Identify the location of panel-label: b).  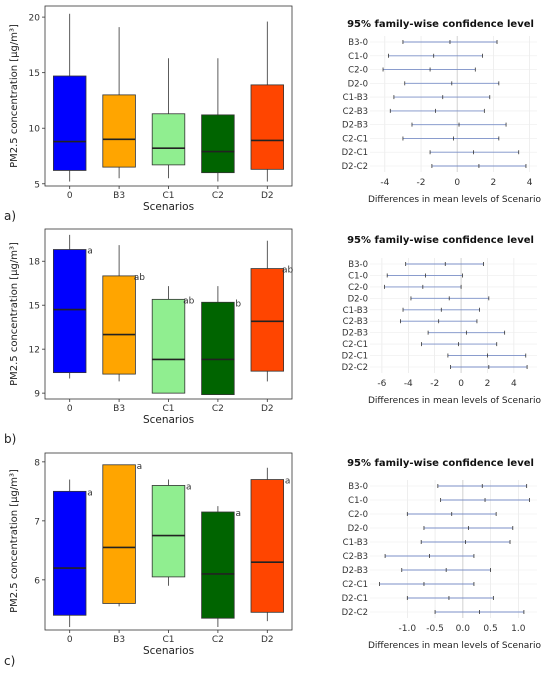
(10, 439).